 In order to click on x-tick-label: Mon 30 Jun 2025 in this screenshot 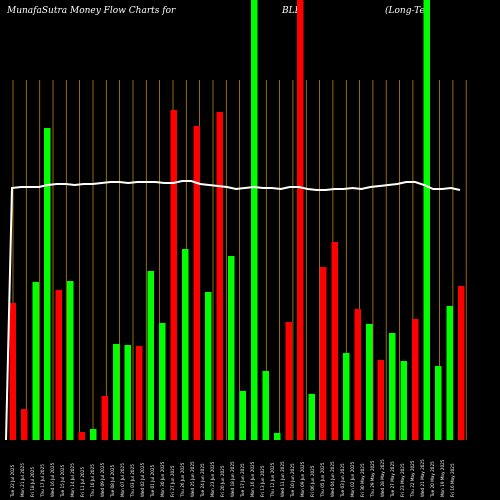, I will do `click(162, 479)`.